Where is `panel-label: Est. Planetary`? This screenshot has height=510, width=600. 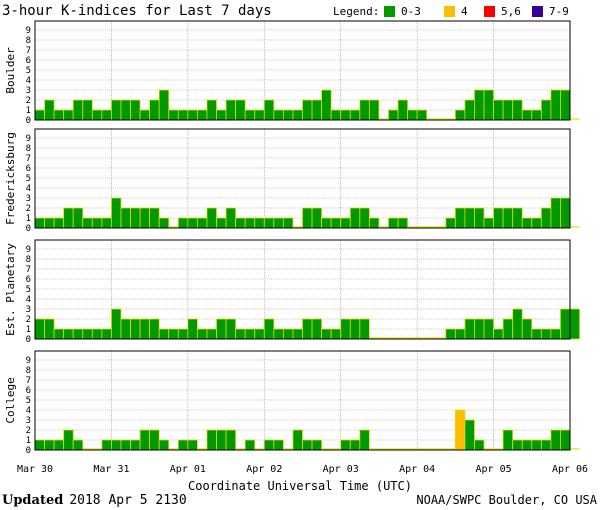 panel-label: Est. Planetary is located at coordinates (10, 289).